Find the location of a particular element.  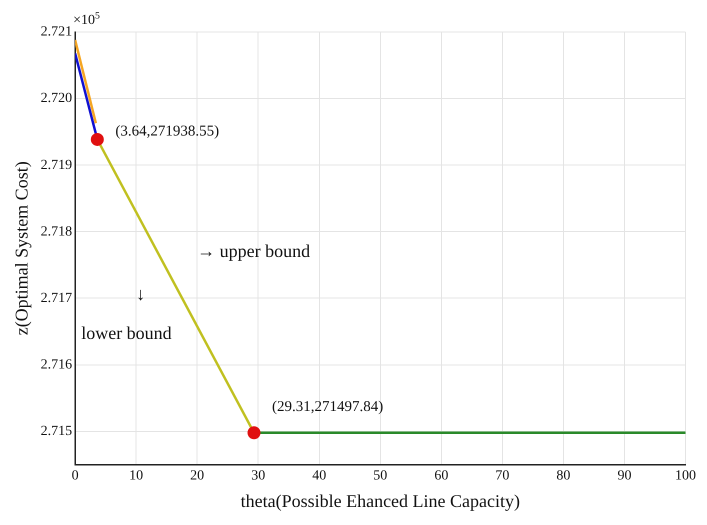

x-tick-label: 20 is located at coordinates (197, 476).